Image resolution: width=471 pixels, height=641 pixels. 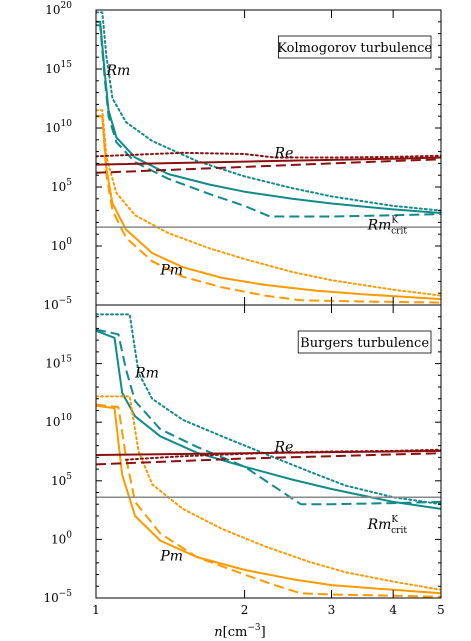 What do you see at coordinates (263, 632) in the screenshot?
I see `x-axis-label-close: ]` at bounding box center [263, 632].